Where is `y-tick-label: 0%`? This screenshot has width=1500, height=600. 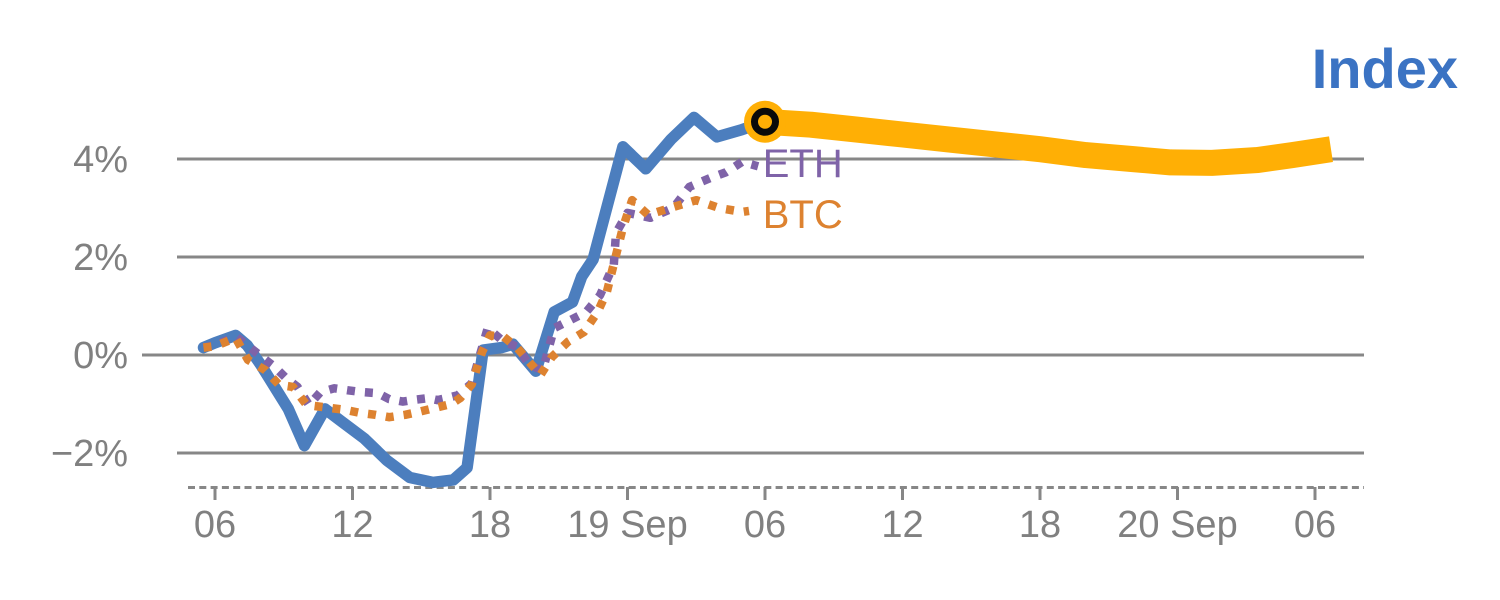 y-tick-label: 0% is located at coordinates (100, 356).